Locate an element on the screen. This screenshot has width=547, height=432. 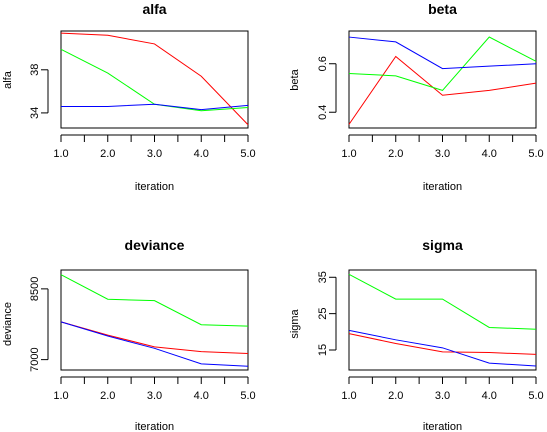
alfa-x-tick-label: 5.0 is located at coordinates (247, 154).